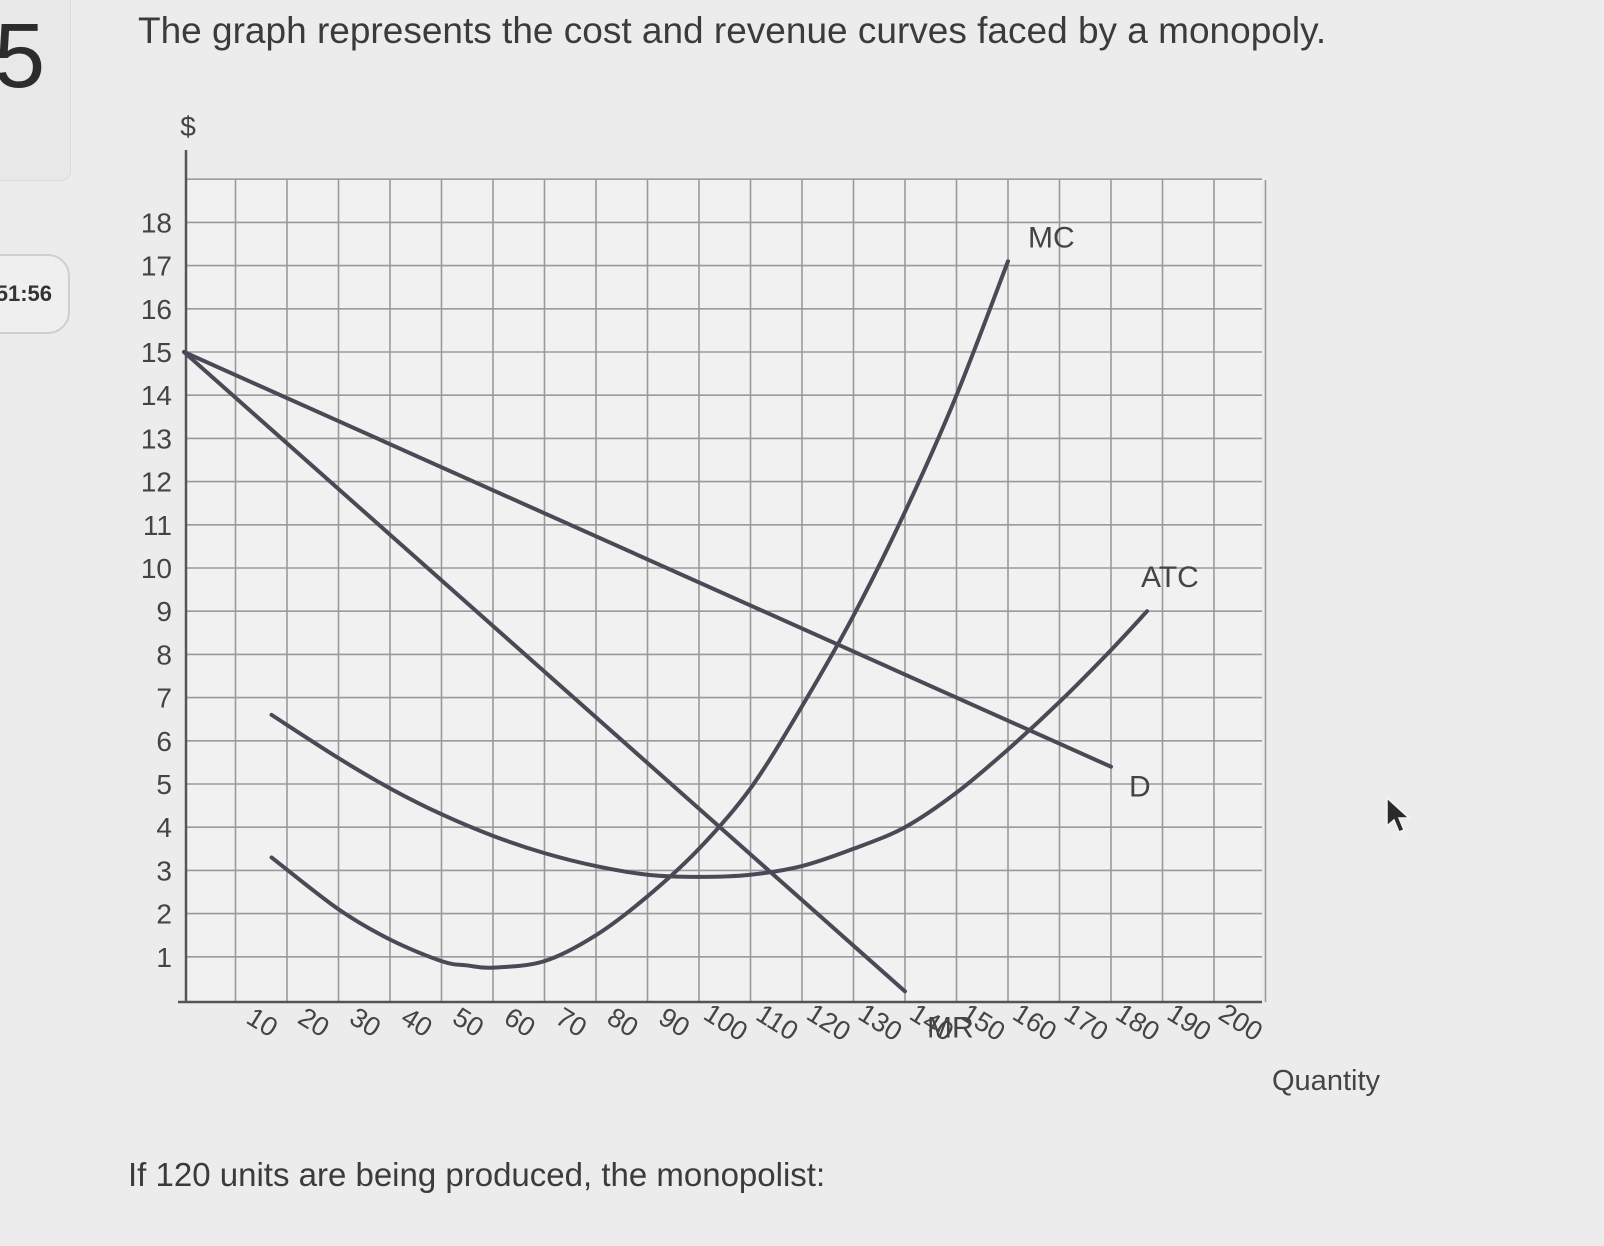  What do you see at coordinates (156, 395) in the screenshot?
I see `y-tick-label: 14` at bounding box center [156, 395].